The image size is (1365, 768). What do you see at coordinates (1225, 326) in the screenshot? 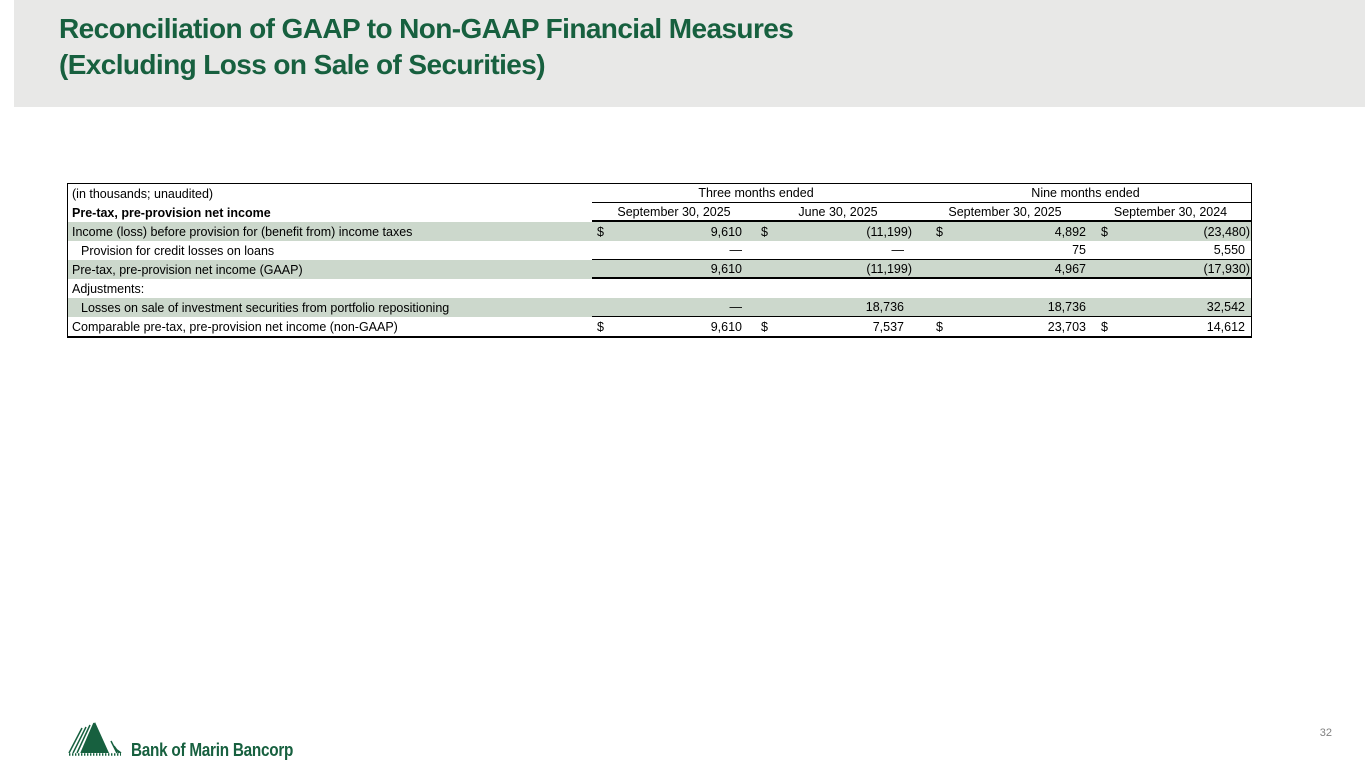
I see `cell-value: 14,612` at bounding box center [1225, 326].